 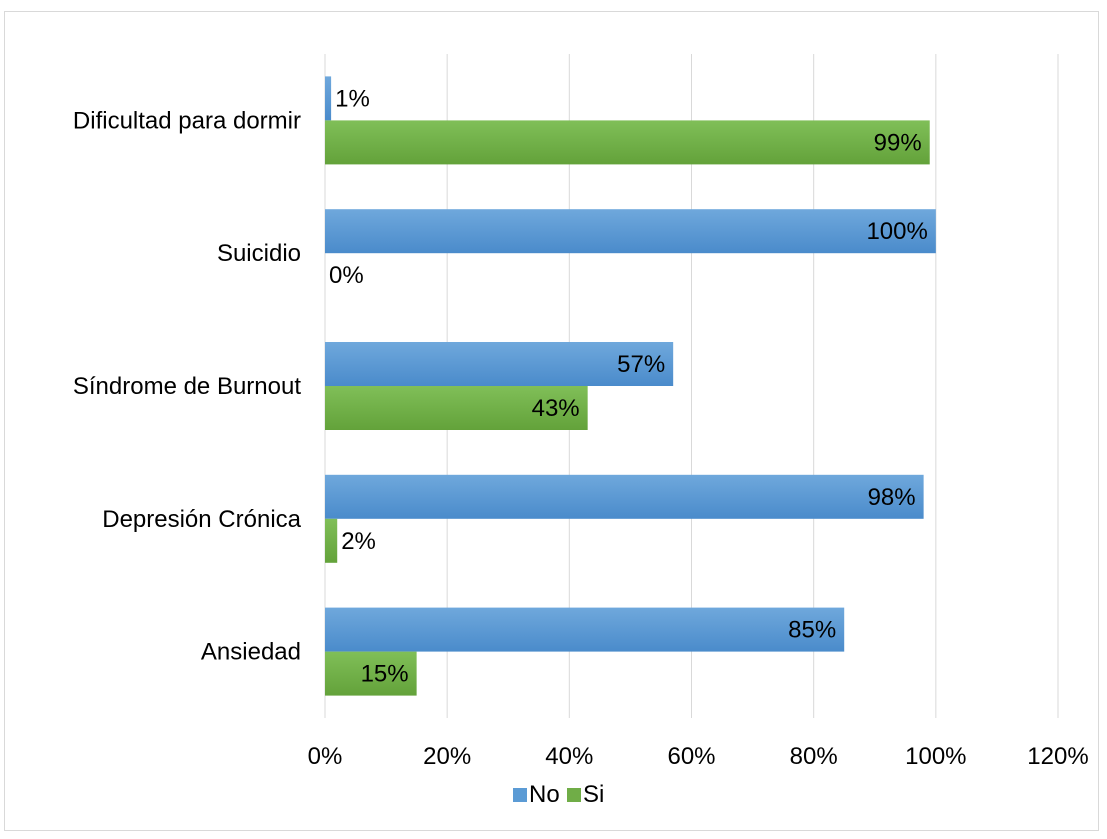 What do you see at coordinates (898, 142) in the screenshot?
I see `data-label: 99%` at bounding box center [898, 142].